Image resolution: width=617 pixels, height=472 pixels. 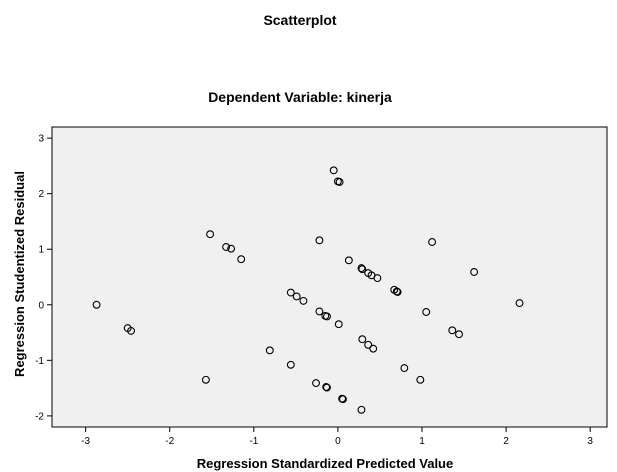 What do you see at coordinates (422, 441) in the screenshot?
I see `x-tick-label: 1` at bounding box center [422, 441].